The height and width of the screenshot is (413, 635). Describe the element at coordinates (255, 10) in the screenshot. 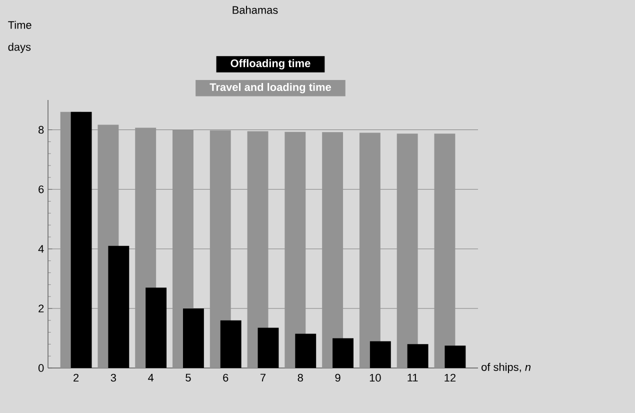

I see `chart-title: Bahamas` at that location.